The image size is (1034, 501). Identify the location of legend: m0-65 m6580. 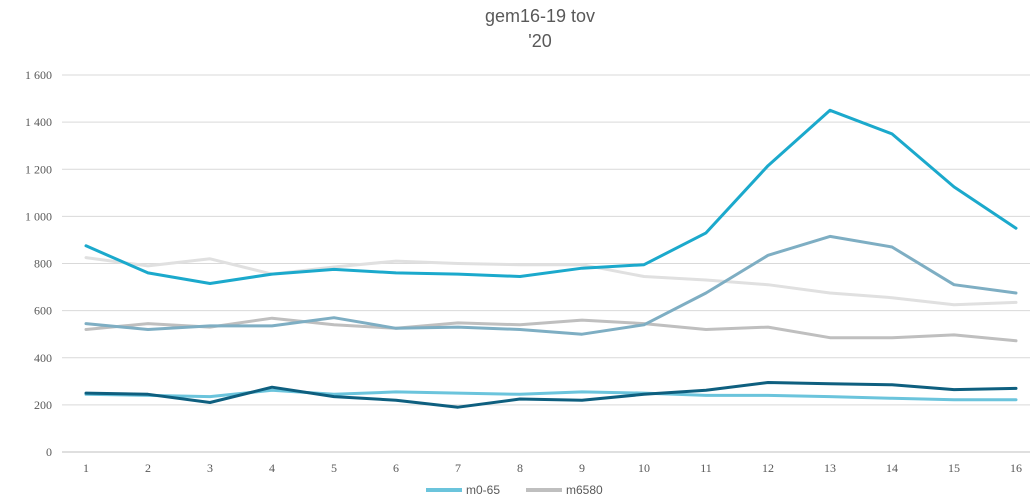
(514, 490).